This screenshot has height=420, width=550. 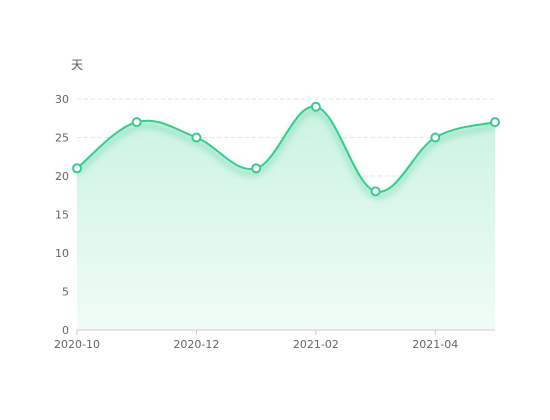 What do you see at coordinates (62, 138) in the screenshot?
I see `y-tick-label: 25` at bounding box center [62, 138].